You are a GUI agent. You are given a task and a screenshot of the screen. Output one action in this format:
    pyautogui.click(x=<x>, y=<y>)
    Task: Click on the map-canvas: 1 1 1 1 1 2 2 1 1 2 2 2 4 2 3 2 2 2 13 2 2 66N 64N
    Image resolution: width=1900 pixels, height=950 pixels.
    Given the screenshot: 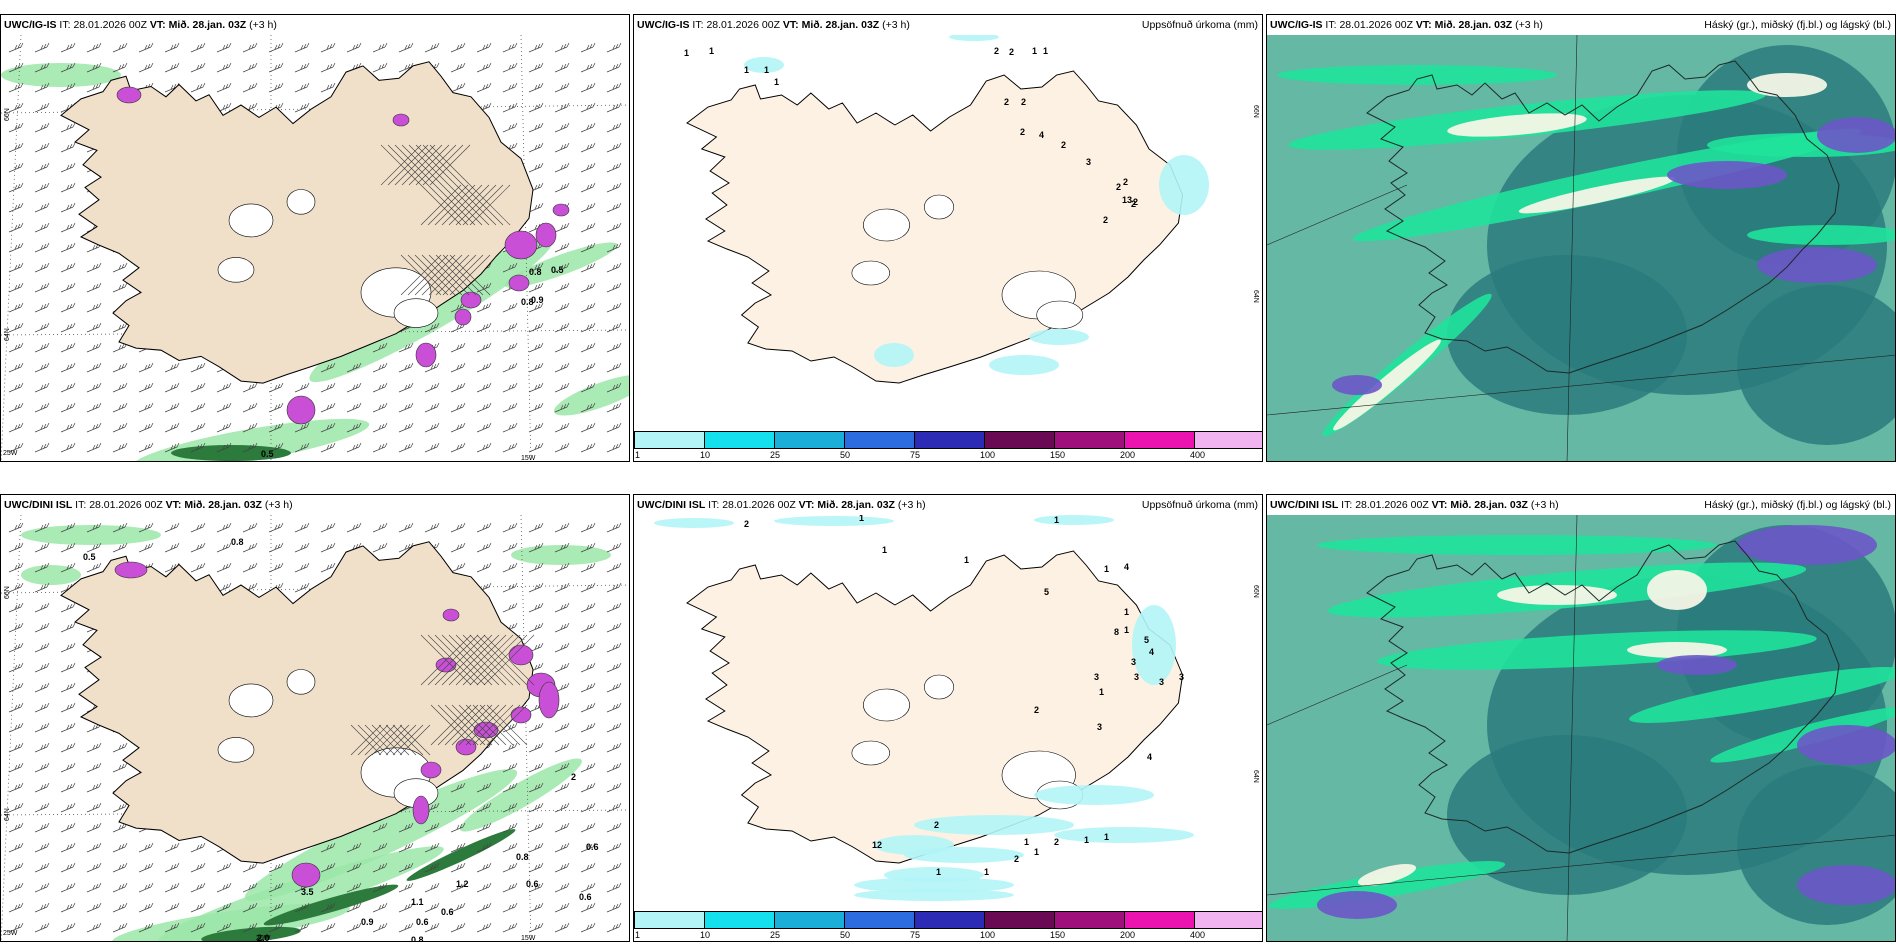 What is the action you would take?
    pyautogui.click(x=948, y=234)
    